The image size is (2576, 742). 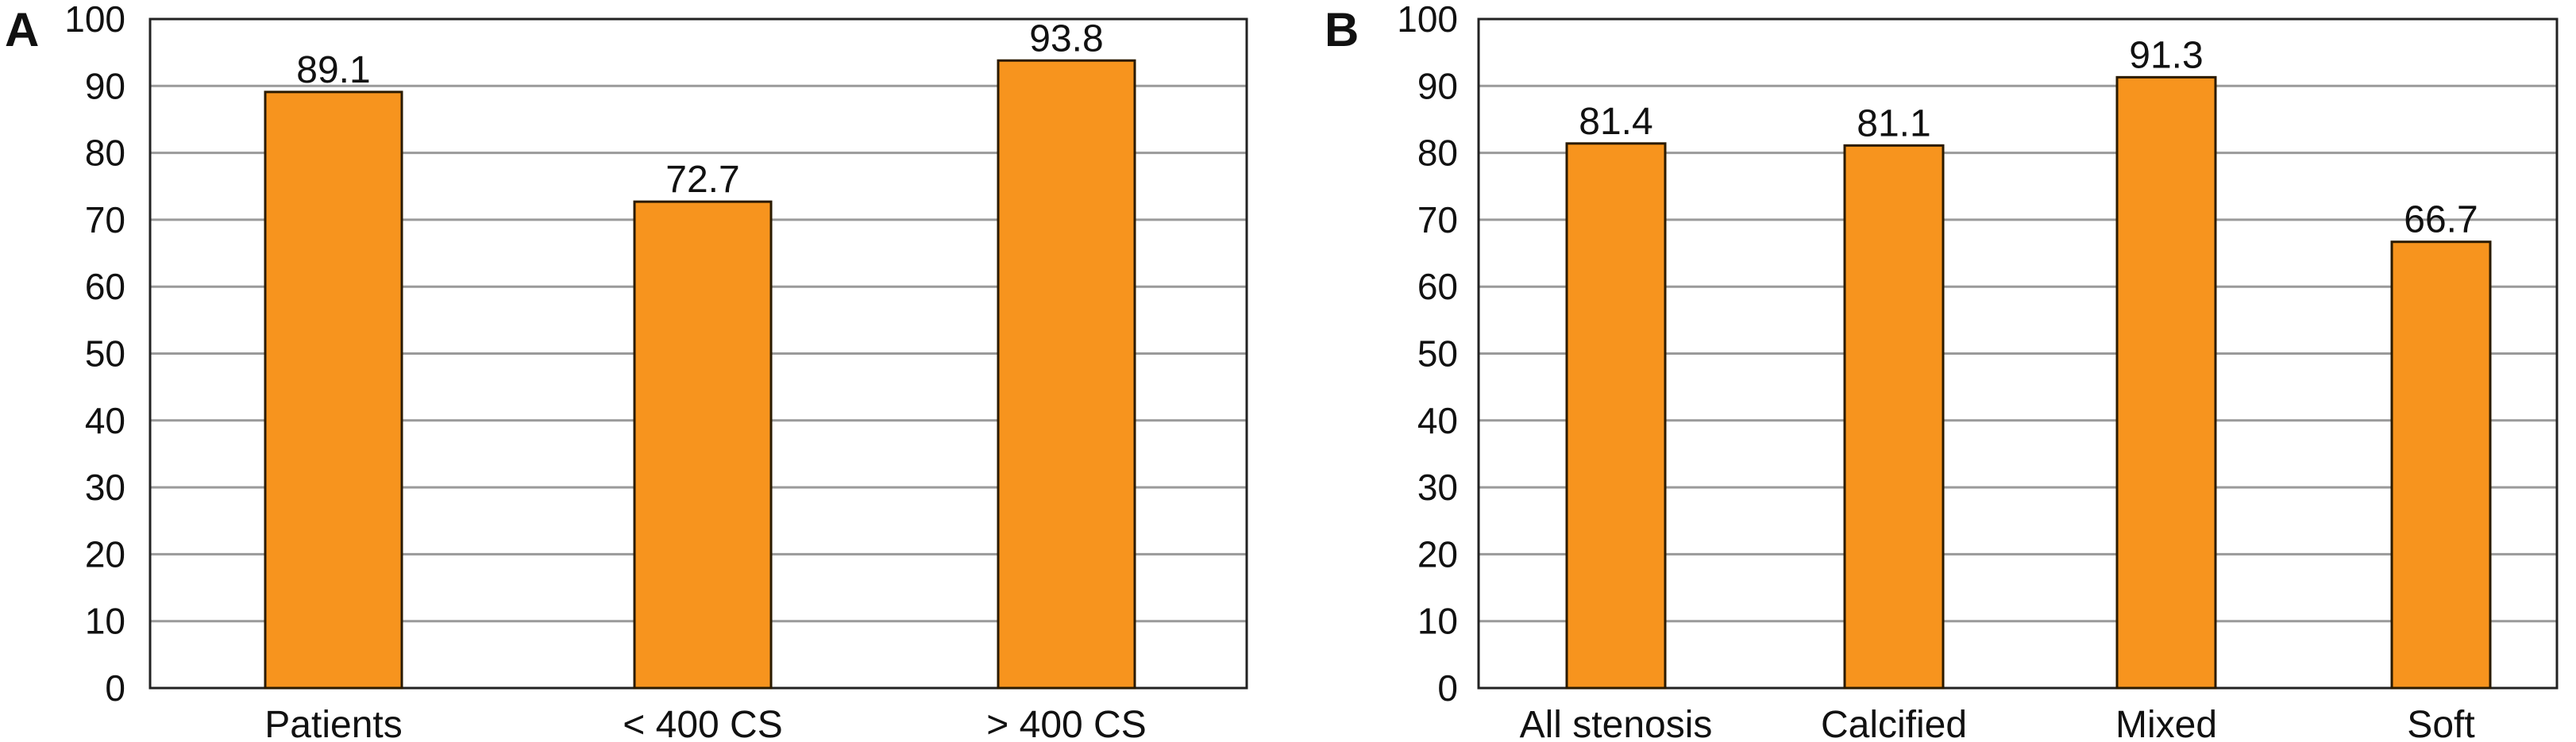 What do you see at coordinates (1342, 29) in the screenshot?
I see `panel-letter: B` at bounding box center [1342, 29].